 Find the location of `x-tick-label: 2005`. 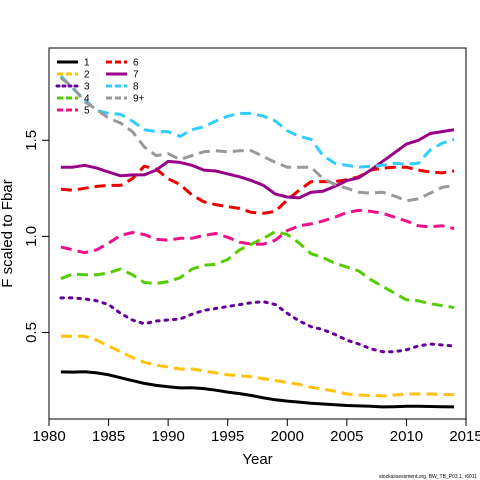

x-tick-label: 2005 is located at coordinates (346, 436).